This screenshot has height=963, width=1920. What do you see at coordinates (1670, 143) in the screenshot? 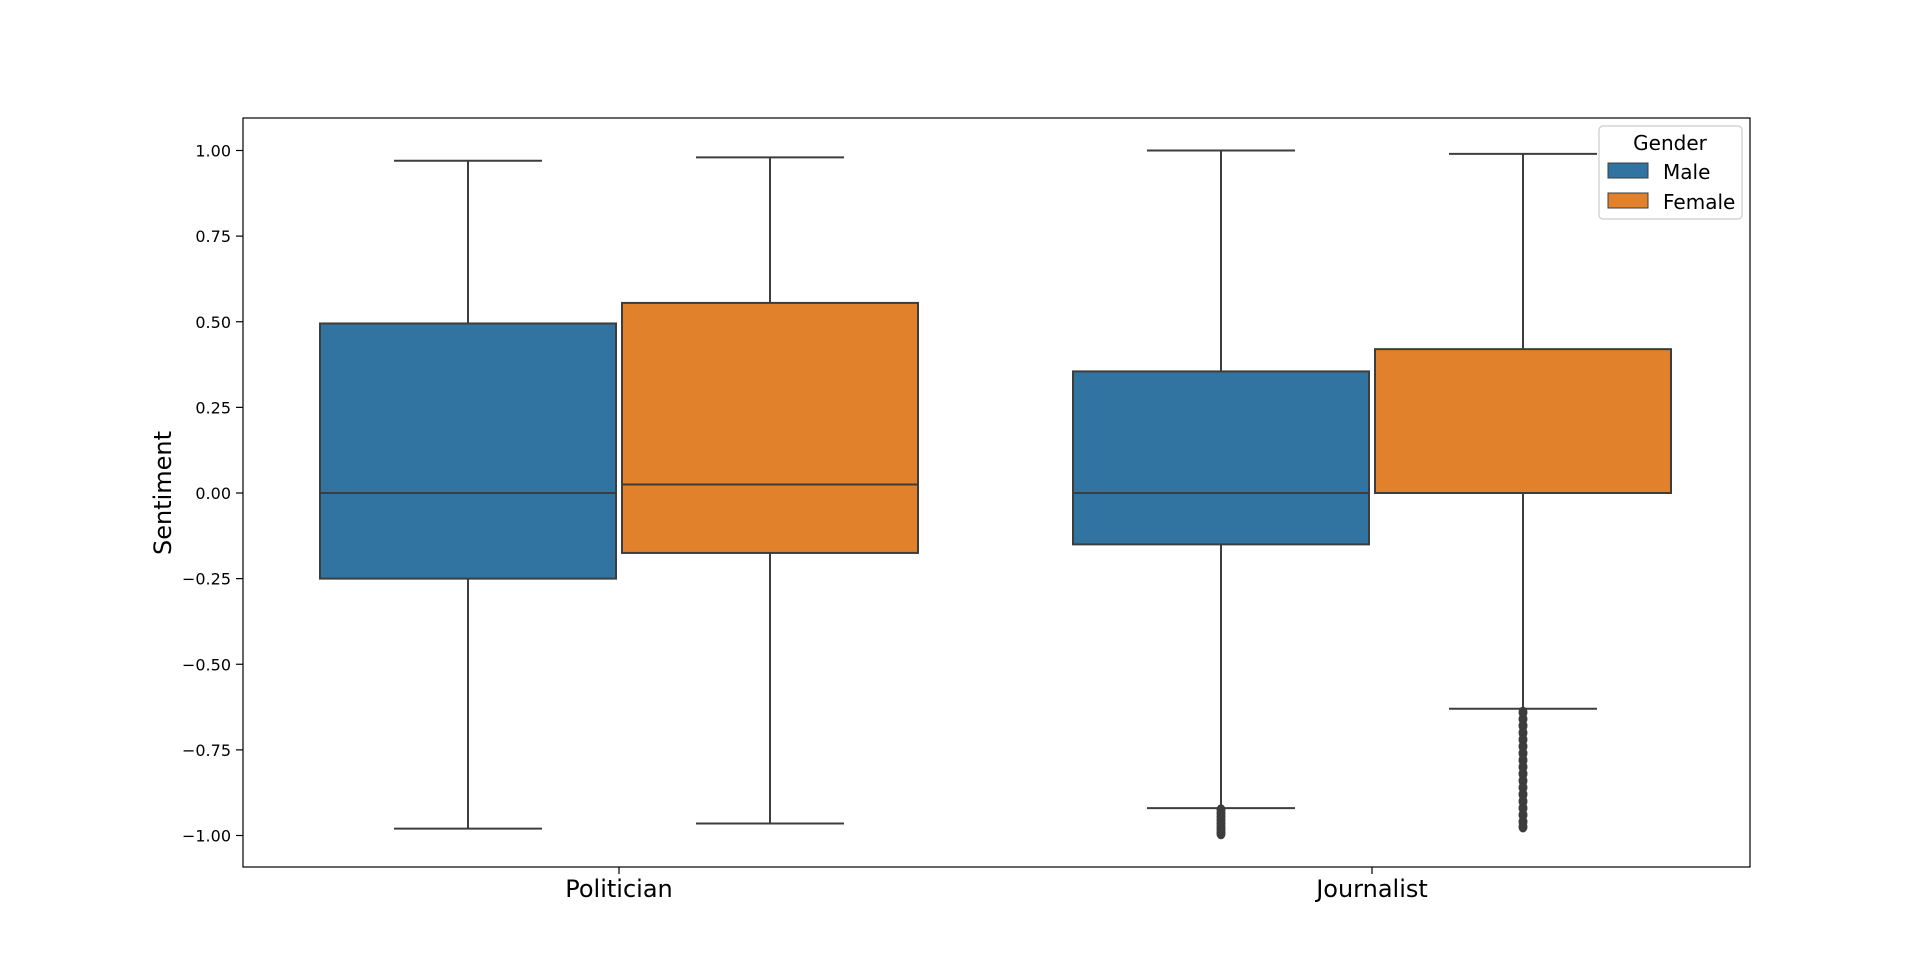
I see `legend-title: Gender` at bounding box center [1670, 143].